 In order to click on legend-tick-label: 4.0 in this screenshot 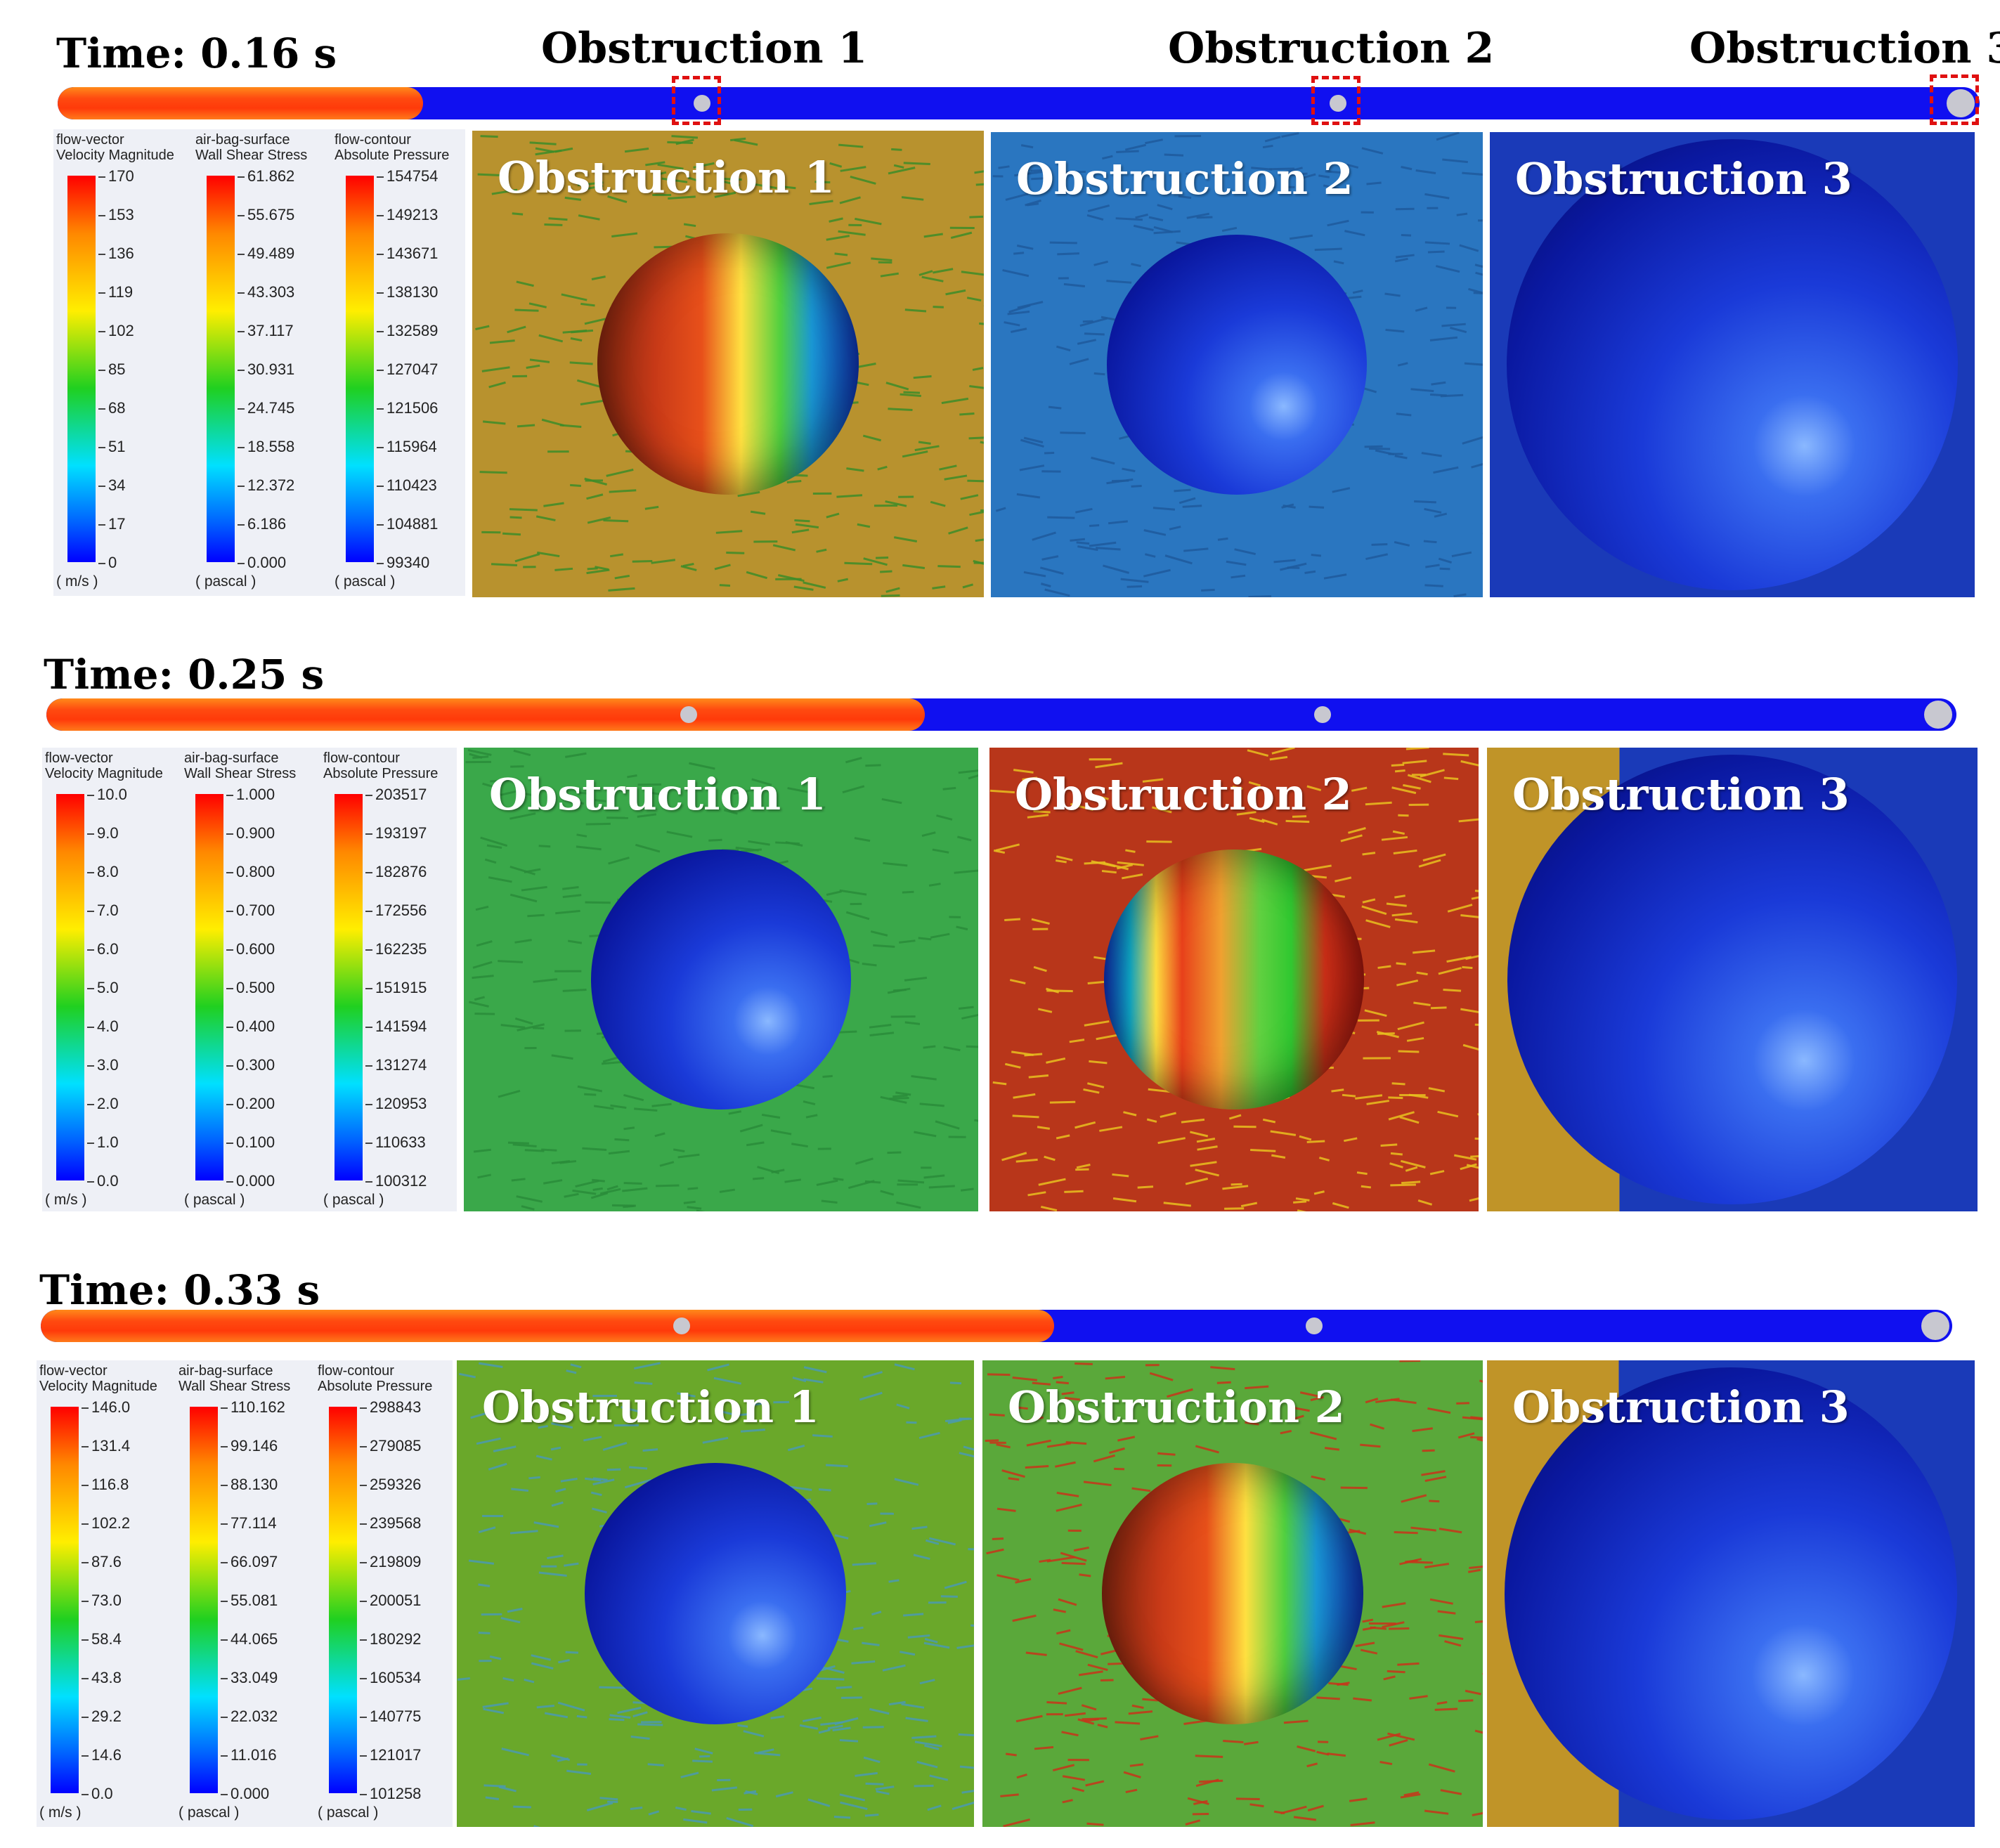, I will do `click(103, 1026)`.